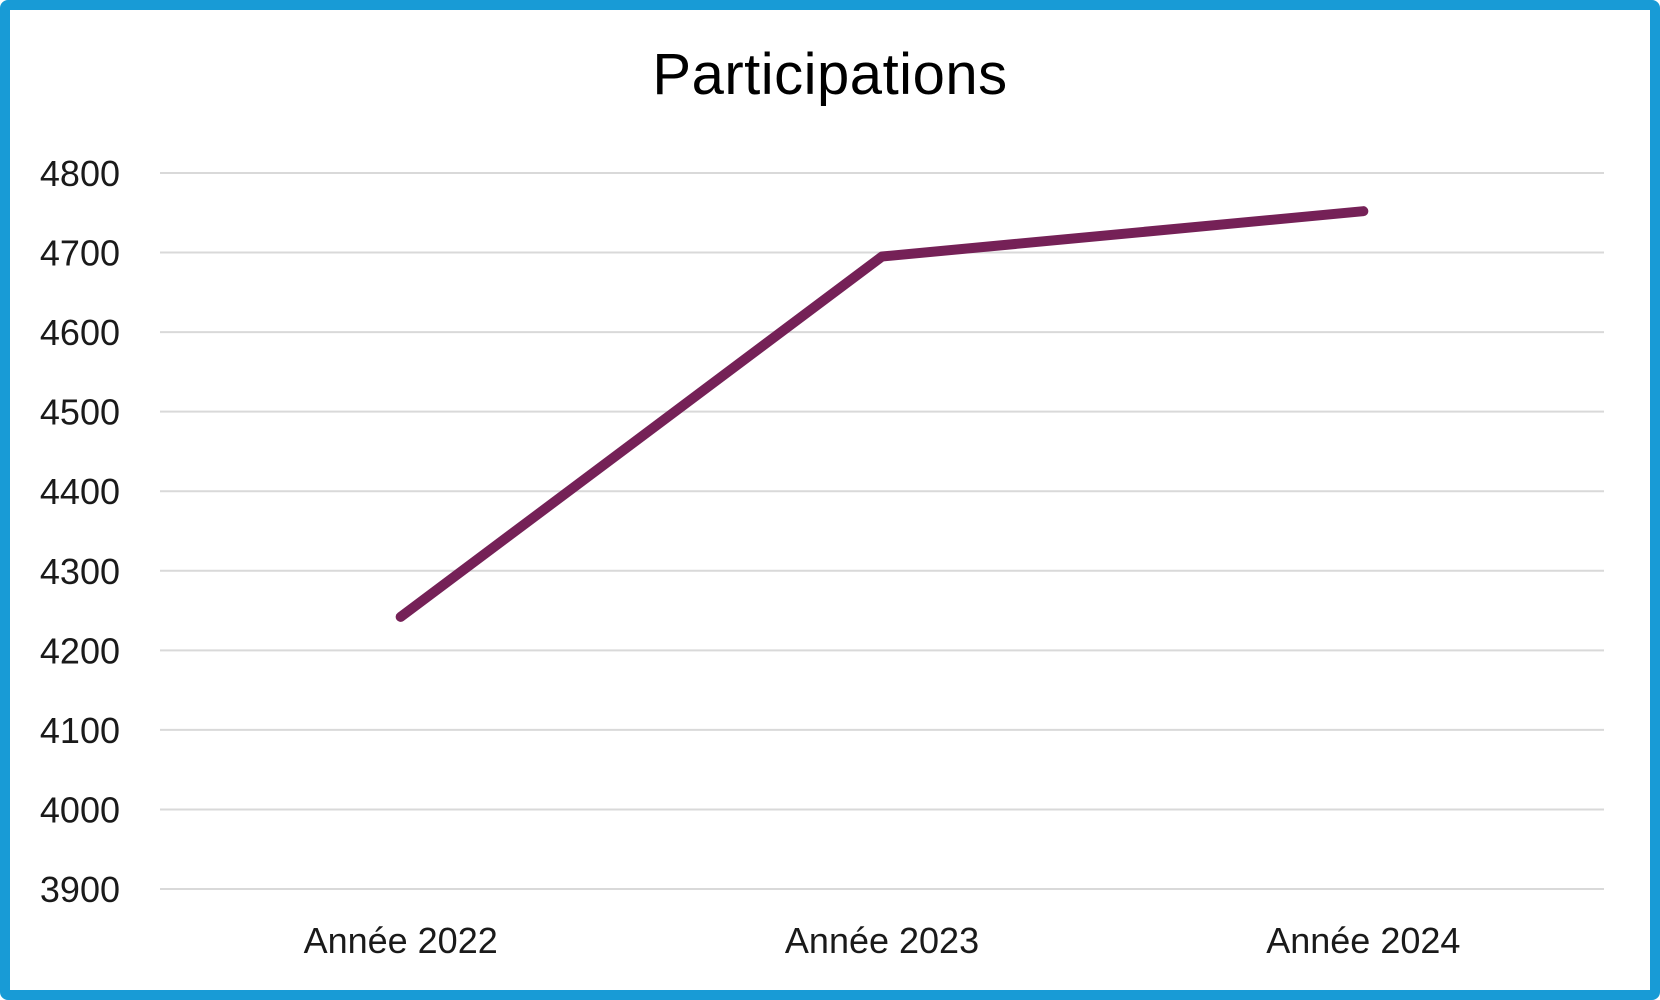 The width and height of the screenshot is (1660, 1000). Describe the element at coordinates (80, 809) in the screenshot. I see `y-tick-label: 4000` at that location.